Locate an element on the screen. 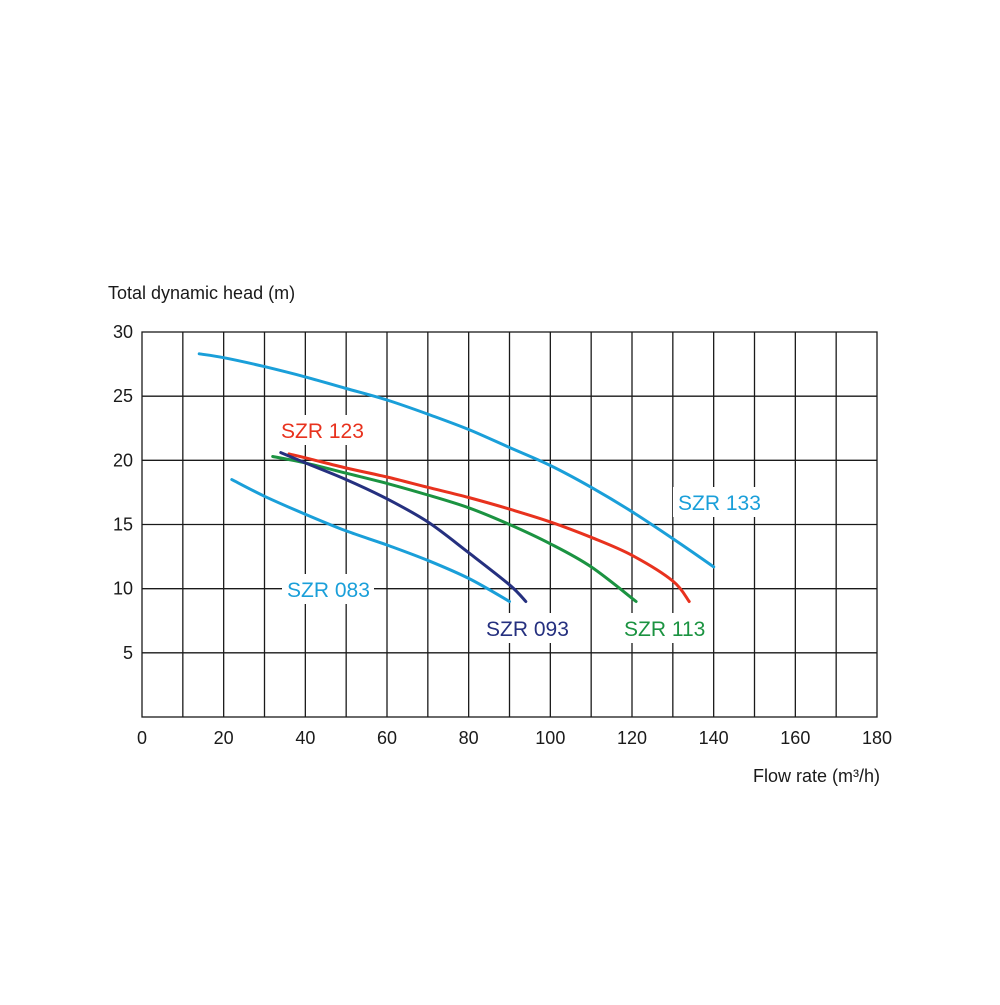 The width and height of the screenshot is (1000, 1005). x-tick-label: 80 is located at coordinates (469, 738).